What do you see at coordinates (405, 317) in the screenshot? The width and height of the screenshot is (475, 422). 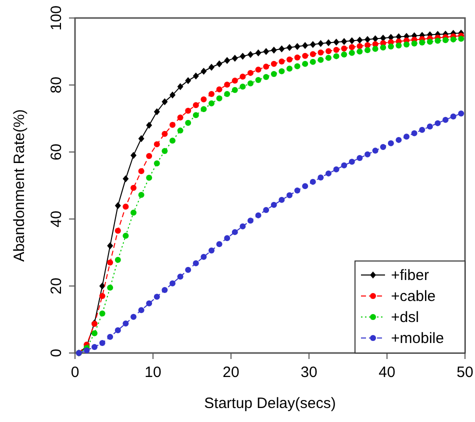 I see `legend-label: +dsl` at bounding box center [405, 317].